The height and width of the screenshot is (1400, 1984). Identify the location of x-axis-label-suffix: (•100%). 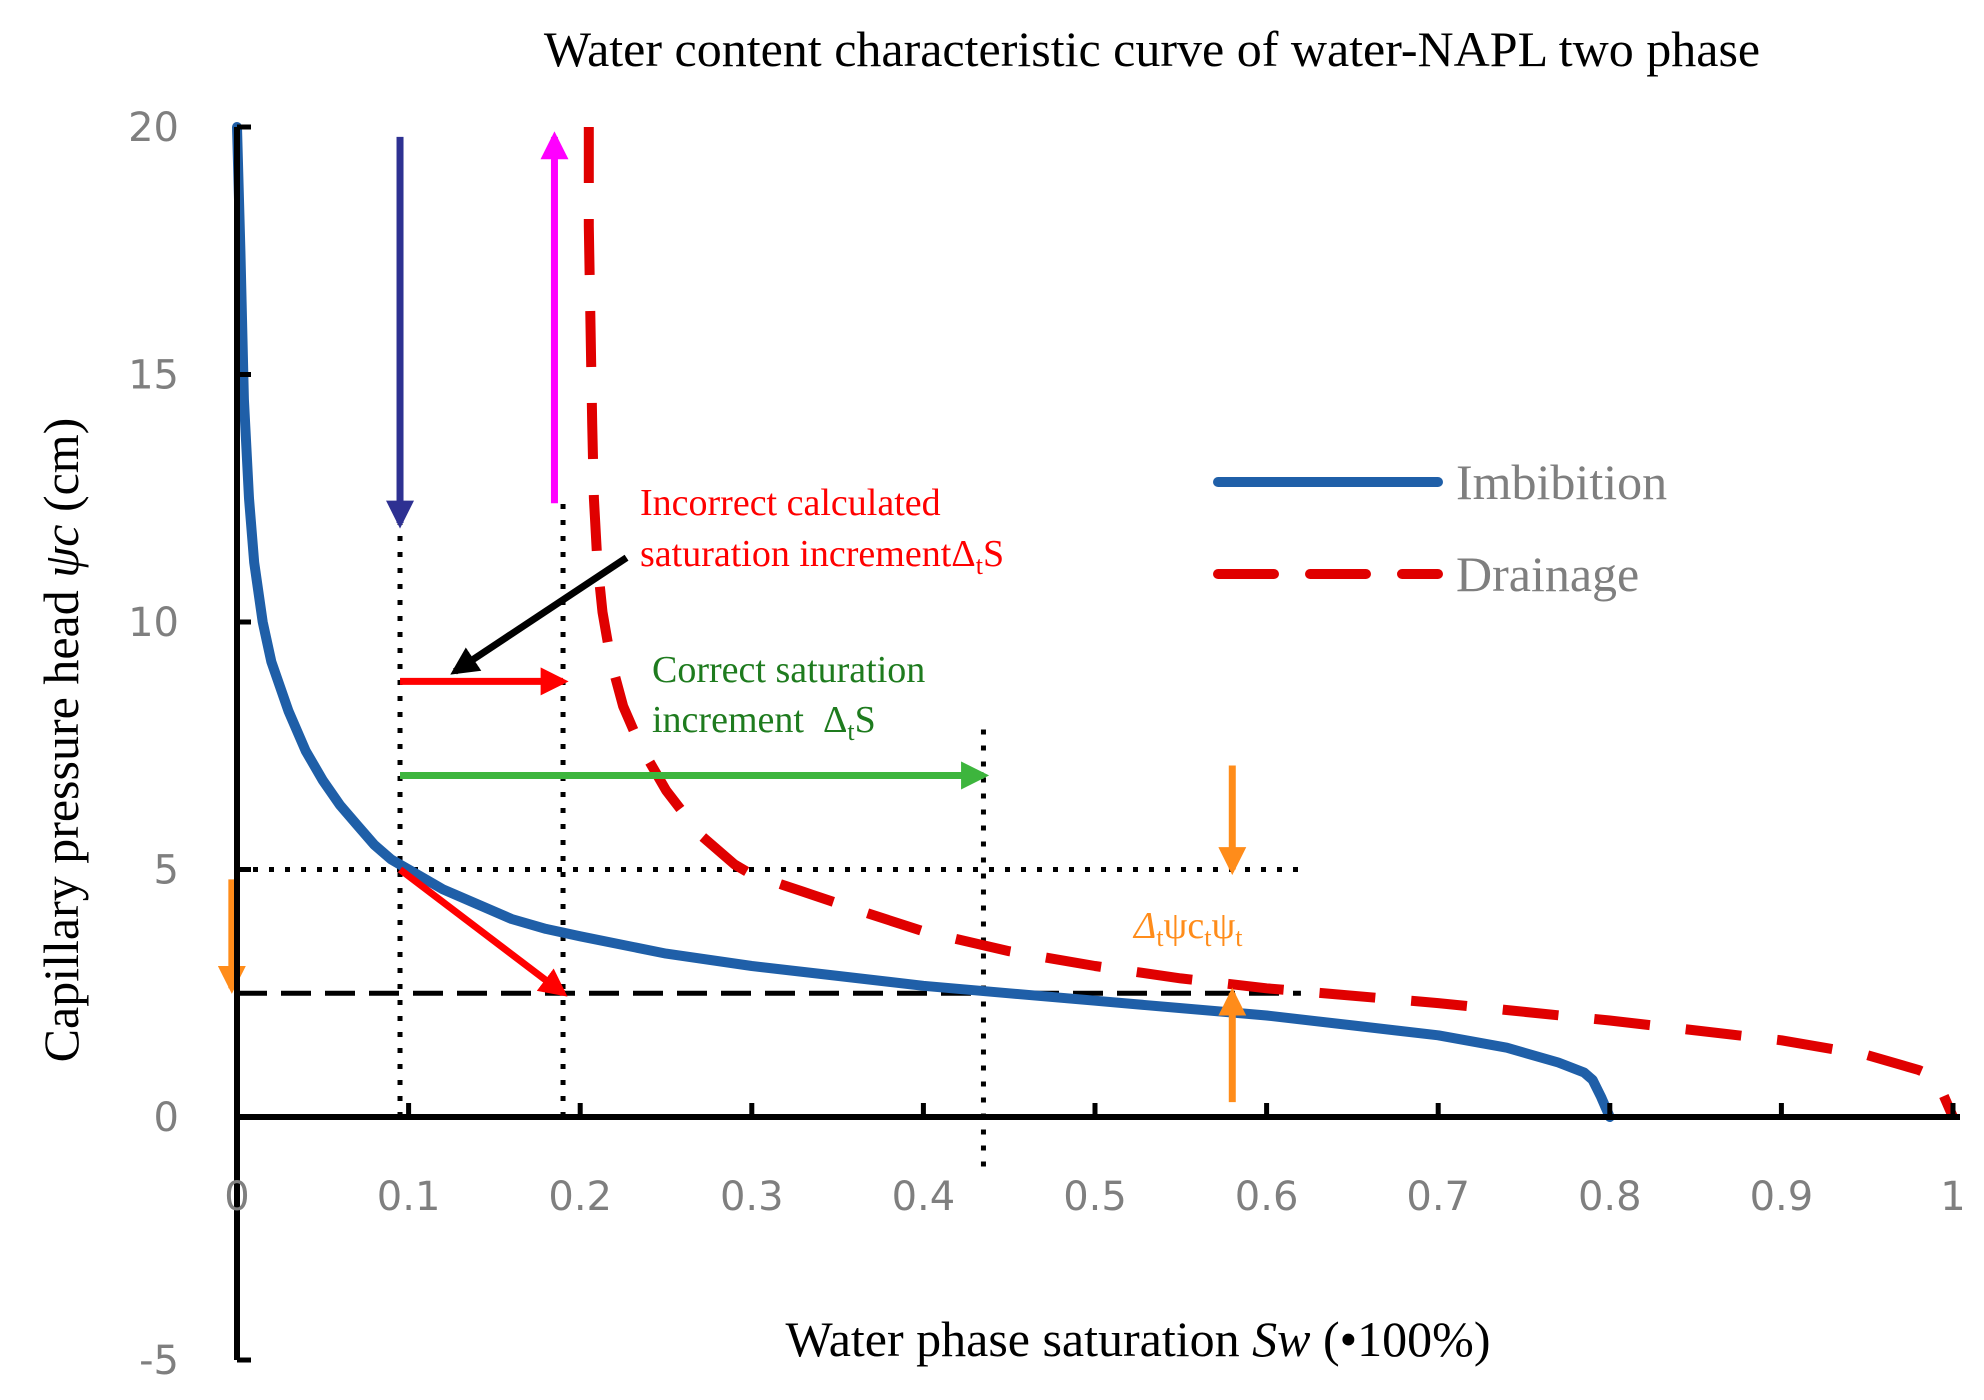
(1401, 1339).